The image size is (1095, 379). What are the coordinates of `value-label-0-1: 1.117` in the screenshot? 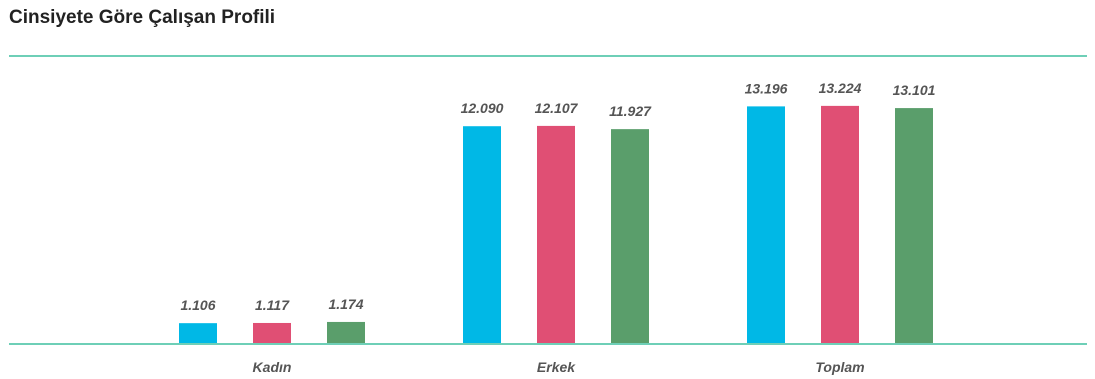 It's located at (272, 305).